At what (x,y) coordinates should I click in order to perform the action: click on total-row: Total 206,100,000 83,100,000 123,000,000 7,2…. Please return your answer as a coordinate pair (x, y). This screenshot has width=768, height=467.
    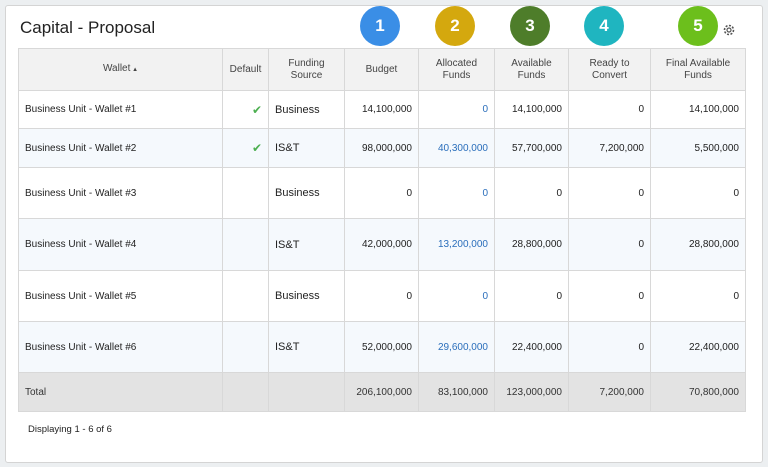
    Looking at the image, I should click on (382, 392).